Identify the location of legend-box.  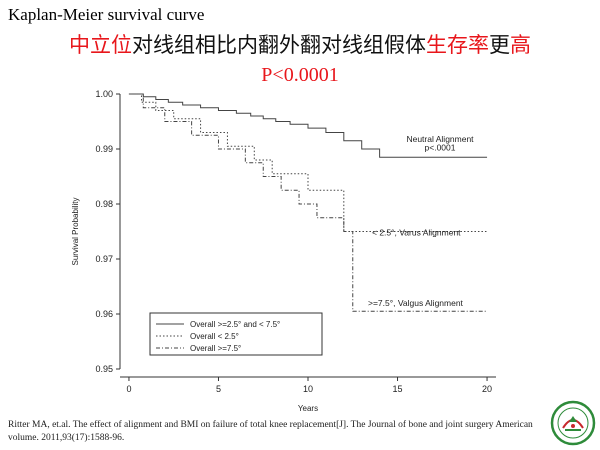
(236, 334).